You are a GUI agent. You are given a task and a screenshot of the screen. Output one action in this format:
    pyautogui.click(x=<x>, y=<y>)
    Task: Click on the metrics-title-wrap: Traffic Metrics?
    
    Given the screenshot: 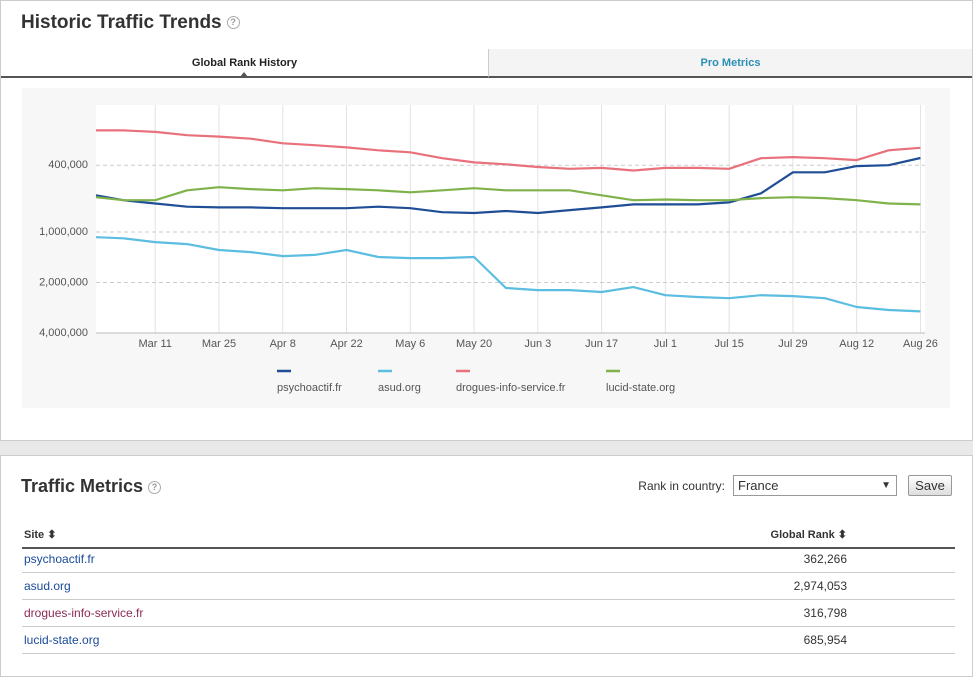 What is the action you would take?
    pyautogui.click(x=91, y=486)
    